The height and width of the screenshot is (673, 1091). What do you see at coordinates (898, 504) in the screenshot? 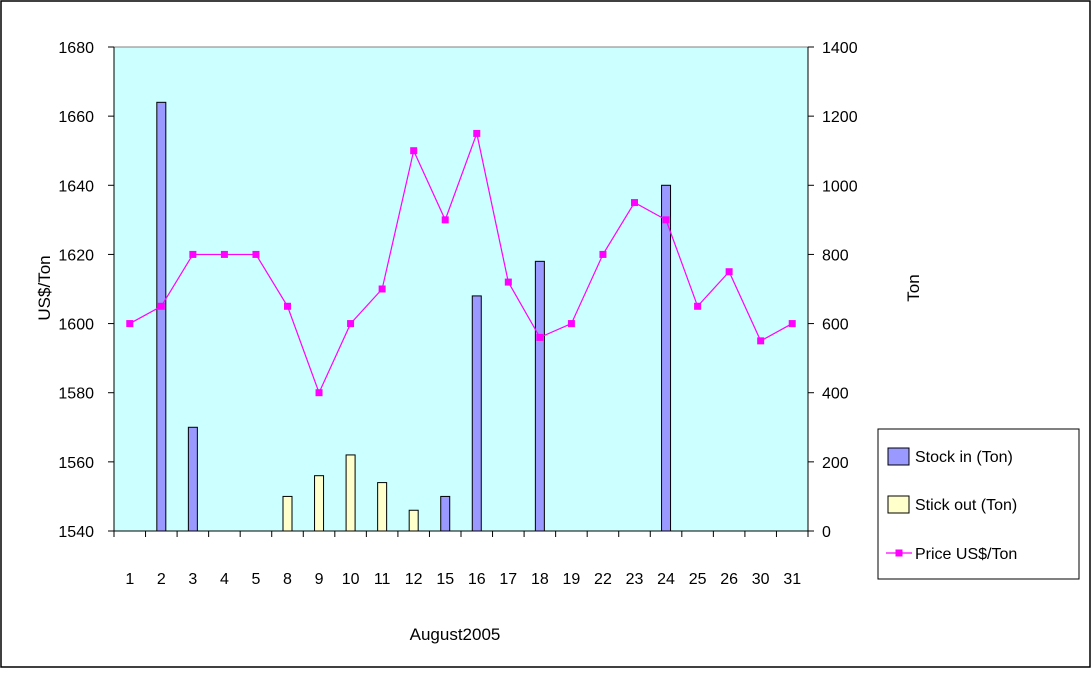
I see `legend-swatch-stick-out` at bounding box center [898, 504].